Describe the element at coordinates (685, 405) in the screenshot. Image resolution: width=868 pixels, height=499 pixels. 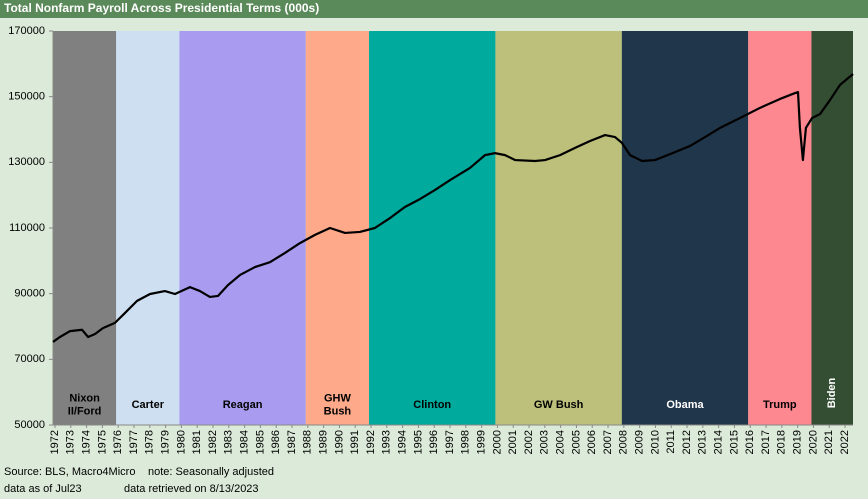
I see `term-label: Obama` at that location.